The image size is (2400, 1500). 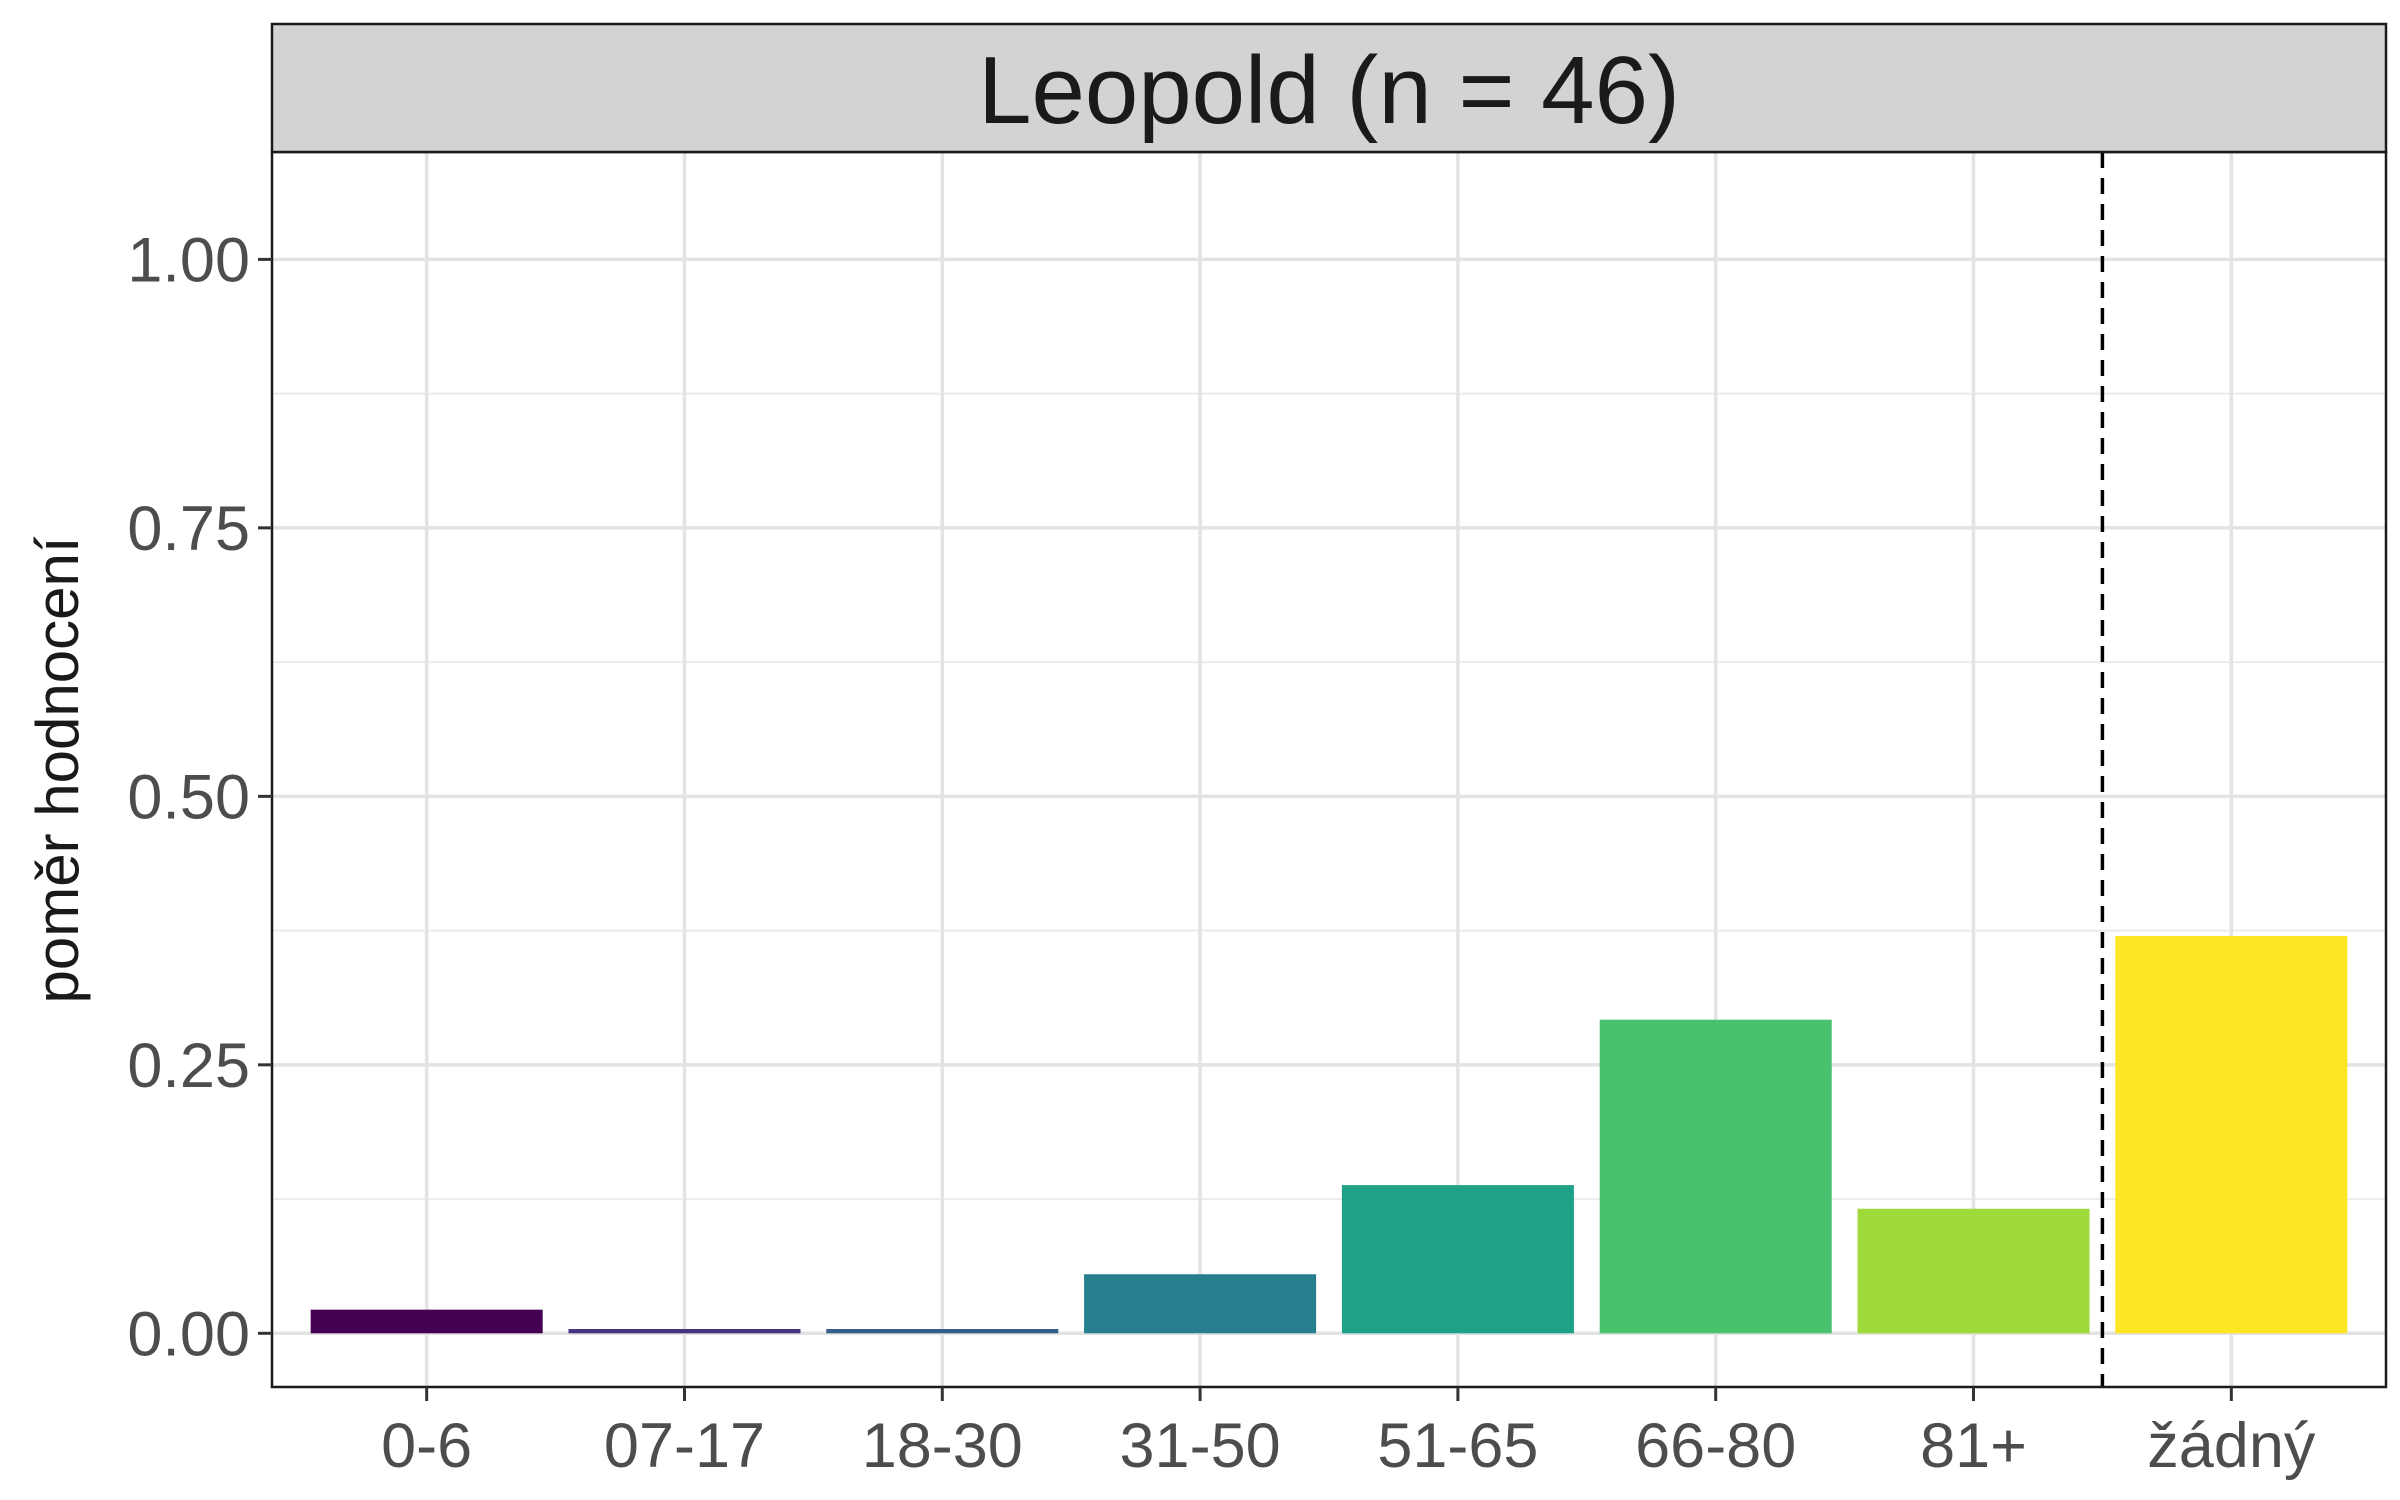 What do you see at coordinates (188, 1066) in the screenshot?
I see `y-tick-label: 0.25` at bounding box center [188, 1066].